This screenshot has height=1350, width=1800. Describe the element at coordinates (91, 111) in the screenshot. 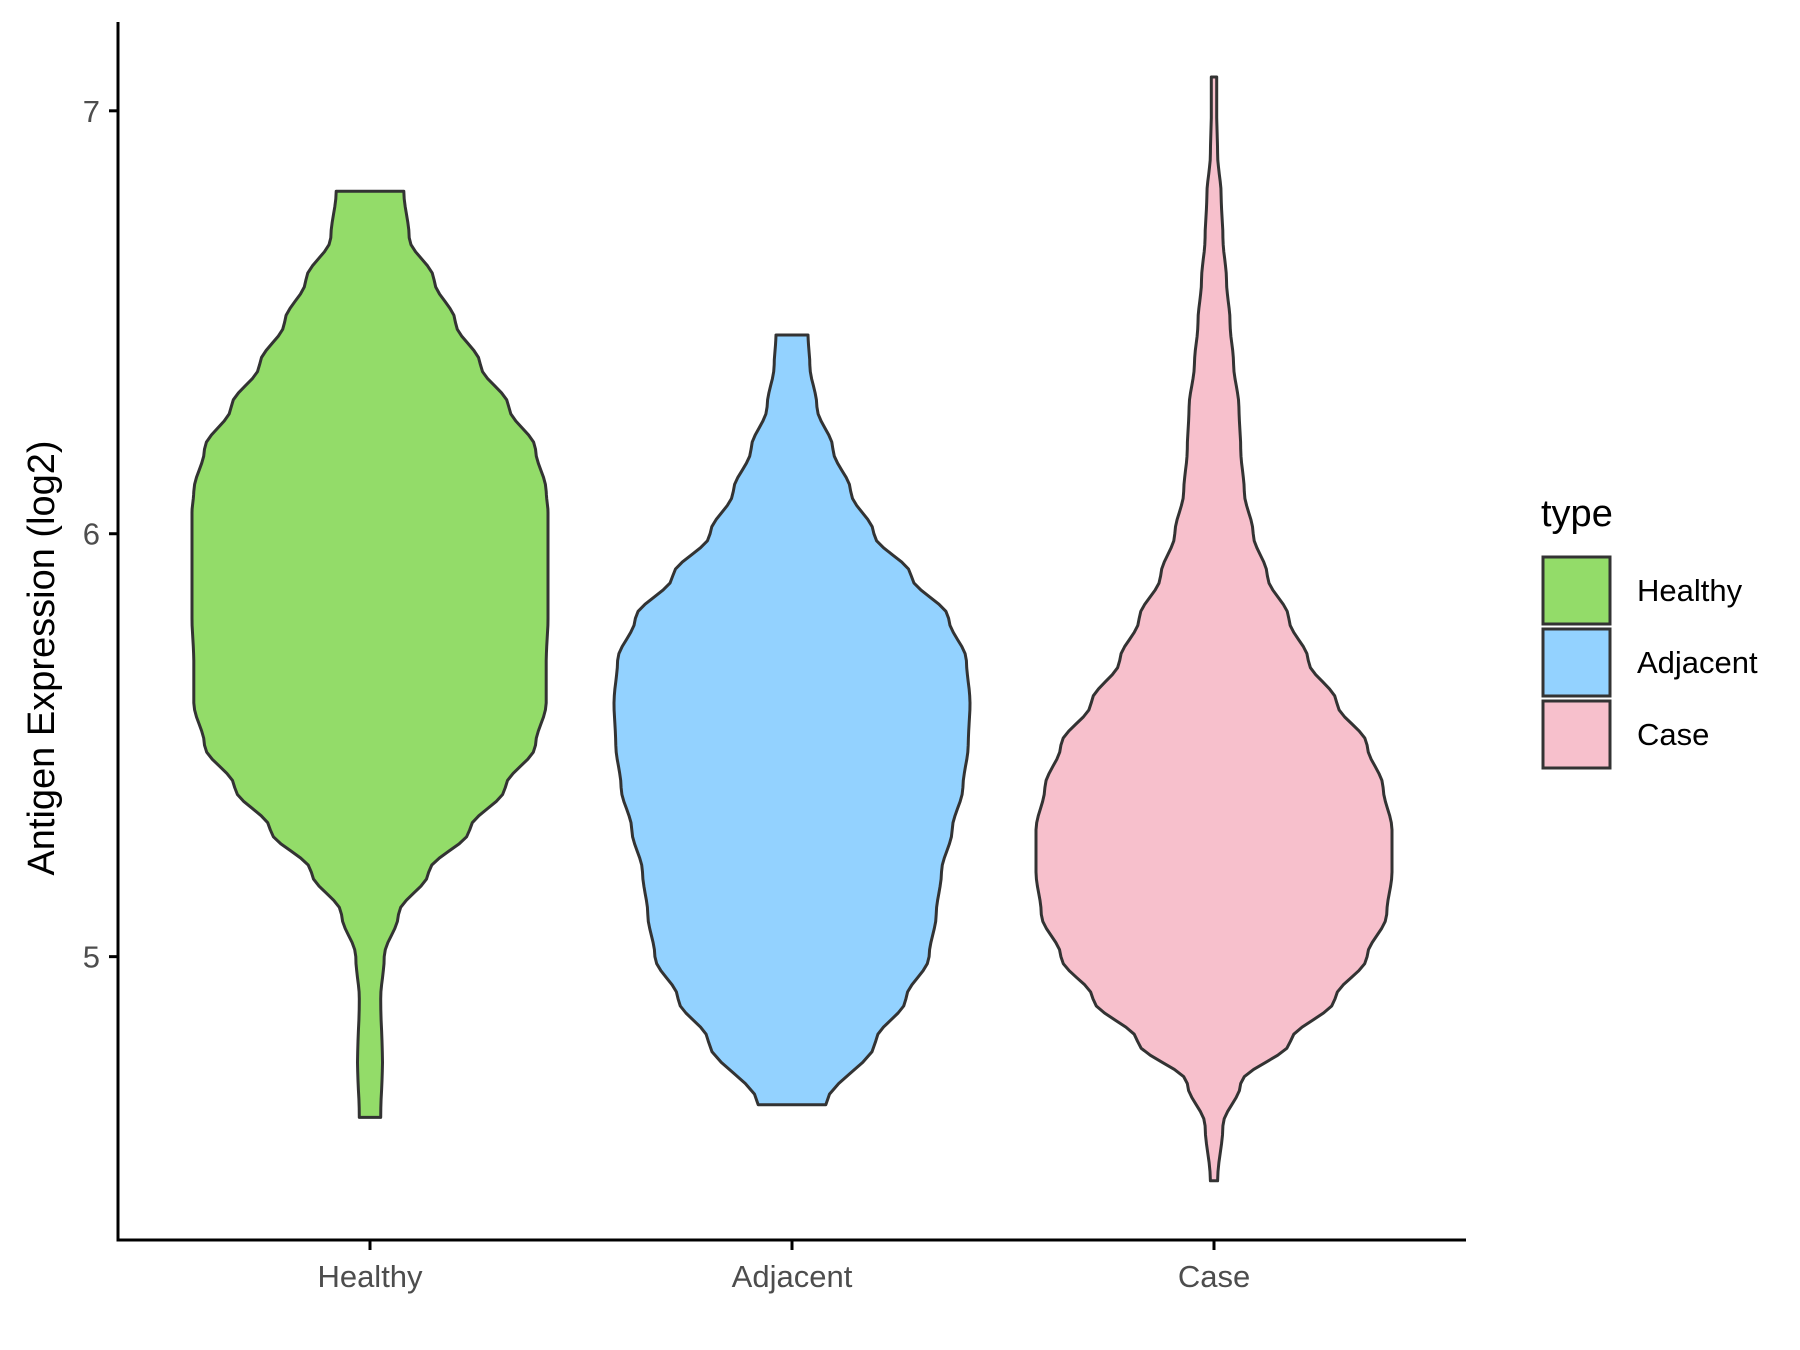

I see `y-tick-label: 7` at that location.